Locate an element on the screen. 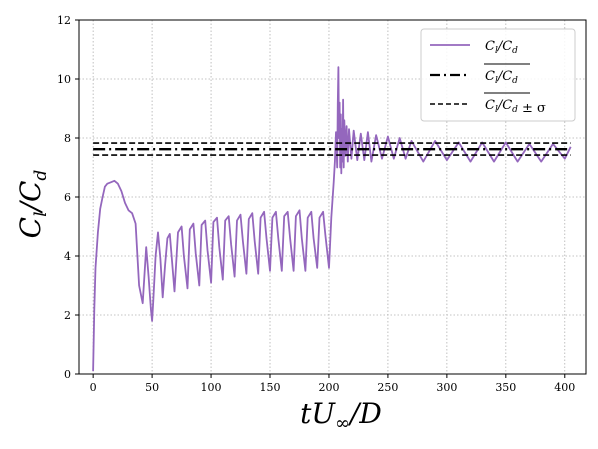 This screenshot has height=449, width=598. y-tick-label: 10 is located at coordinates (64, 79).